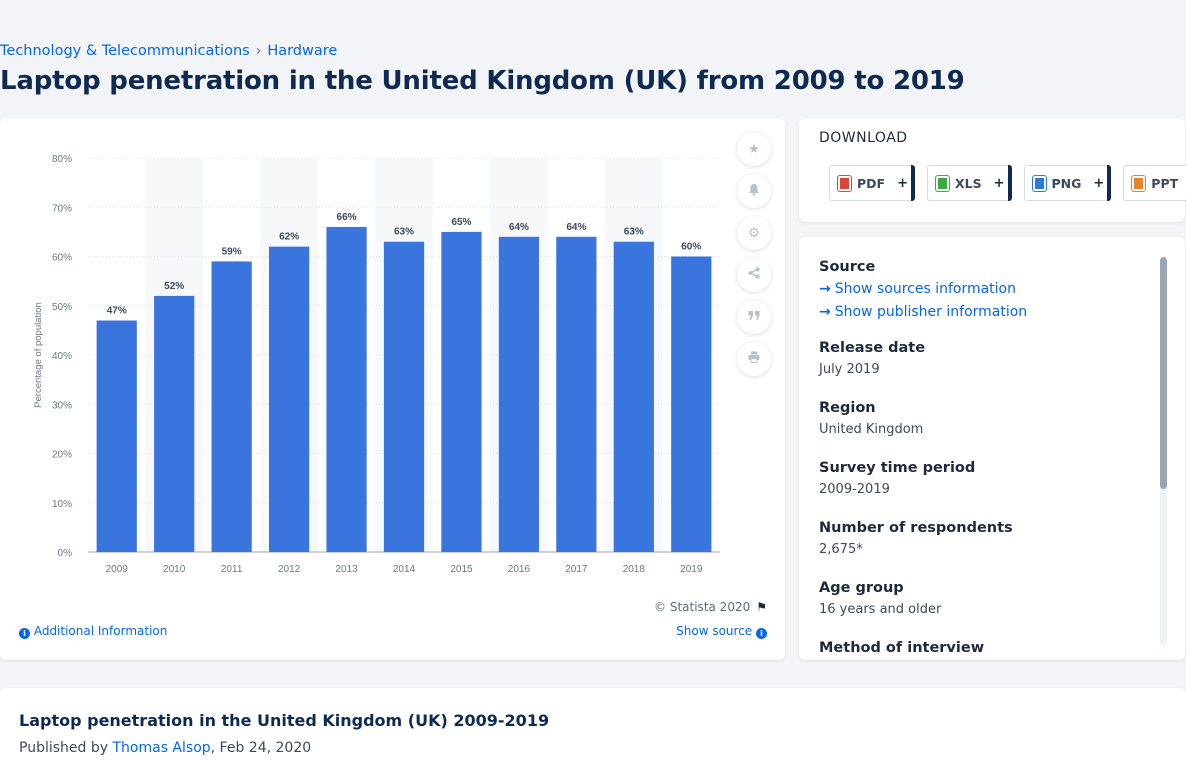 This screenshot has height=760, width=1186. I want to click on survey-period-label: Survey time period, so click(897, 468).